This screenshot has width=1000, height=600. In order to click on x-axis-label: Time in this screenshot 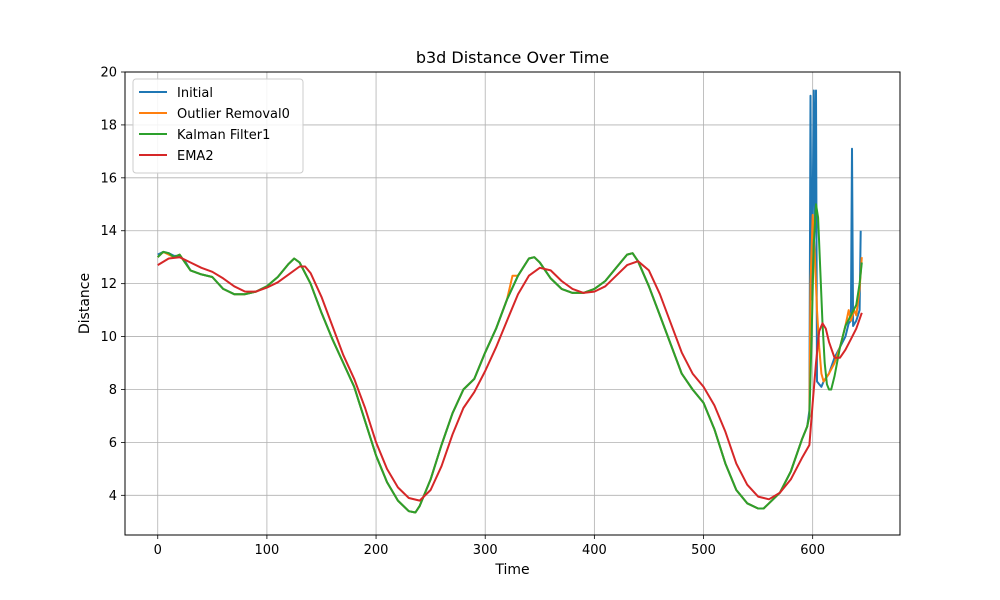, I will do `click(511, 570)`.